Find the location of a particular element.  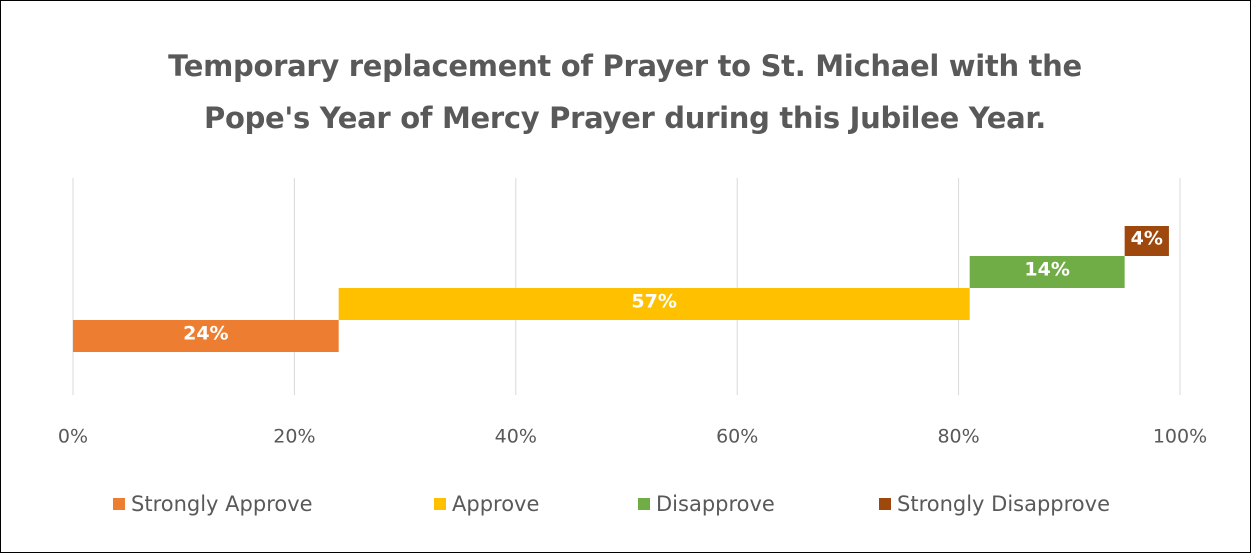

data-label: 14% is located at coordinates (1046, 270).